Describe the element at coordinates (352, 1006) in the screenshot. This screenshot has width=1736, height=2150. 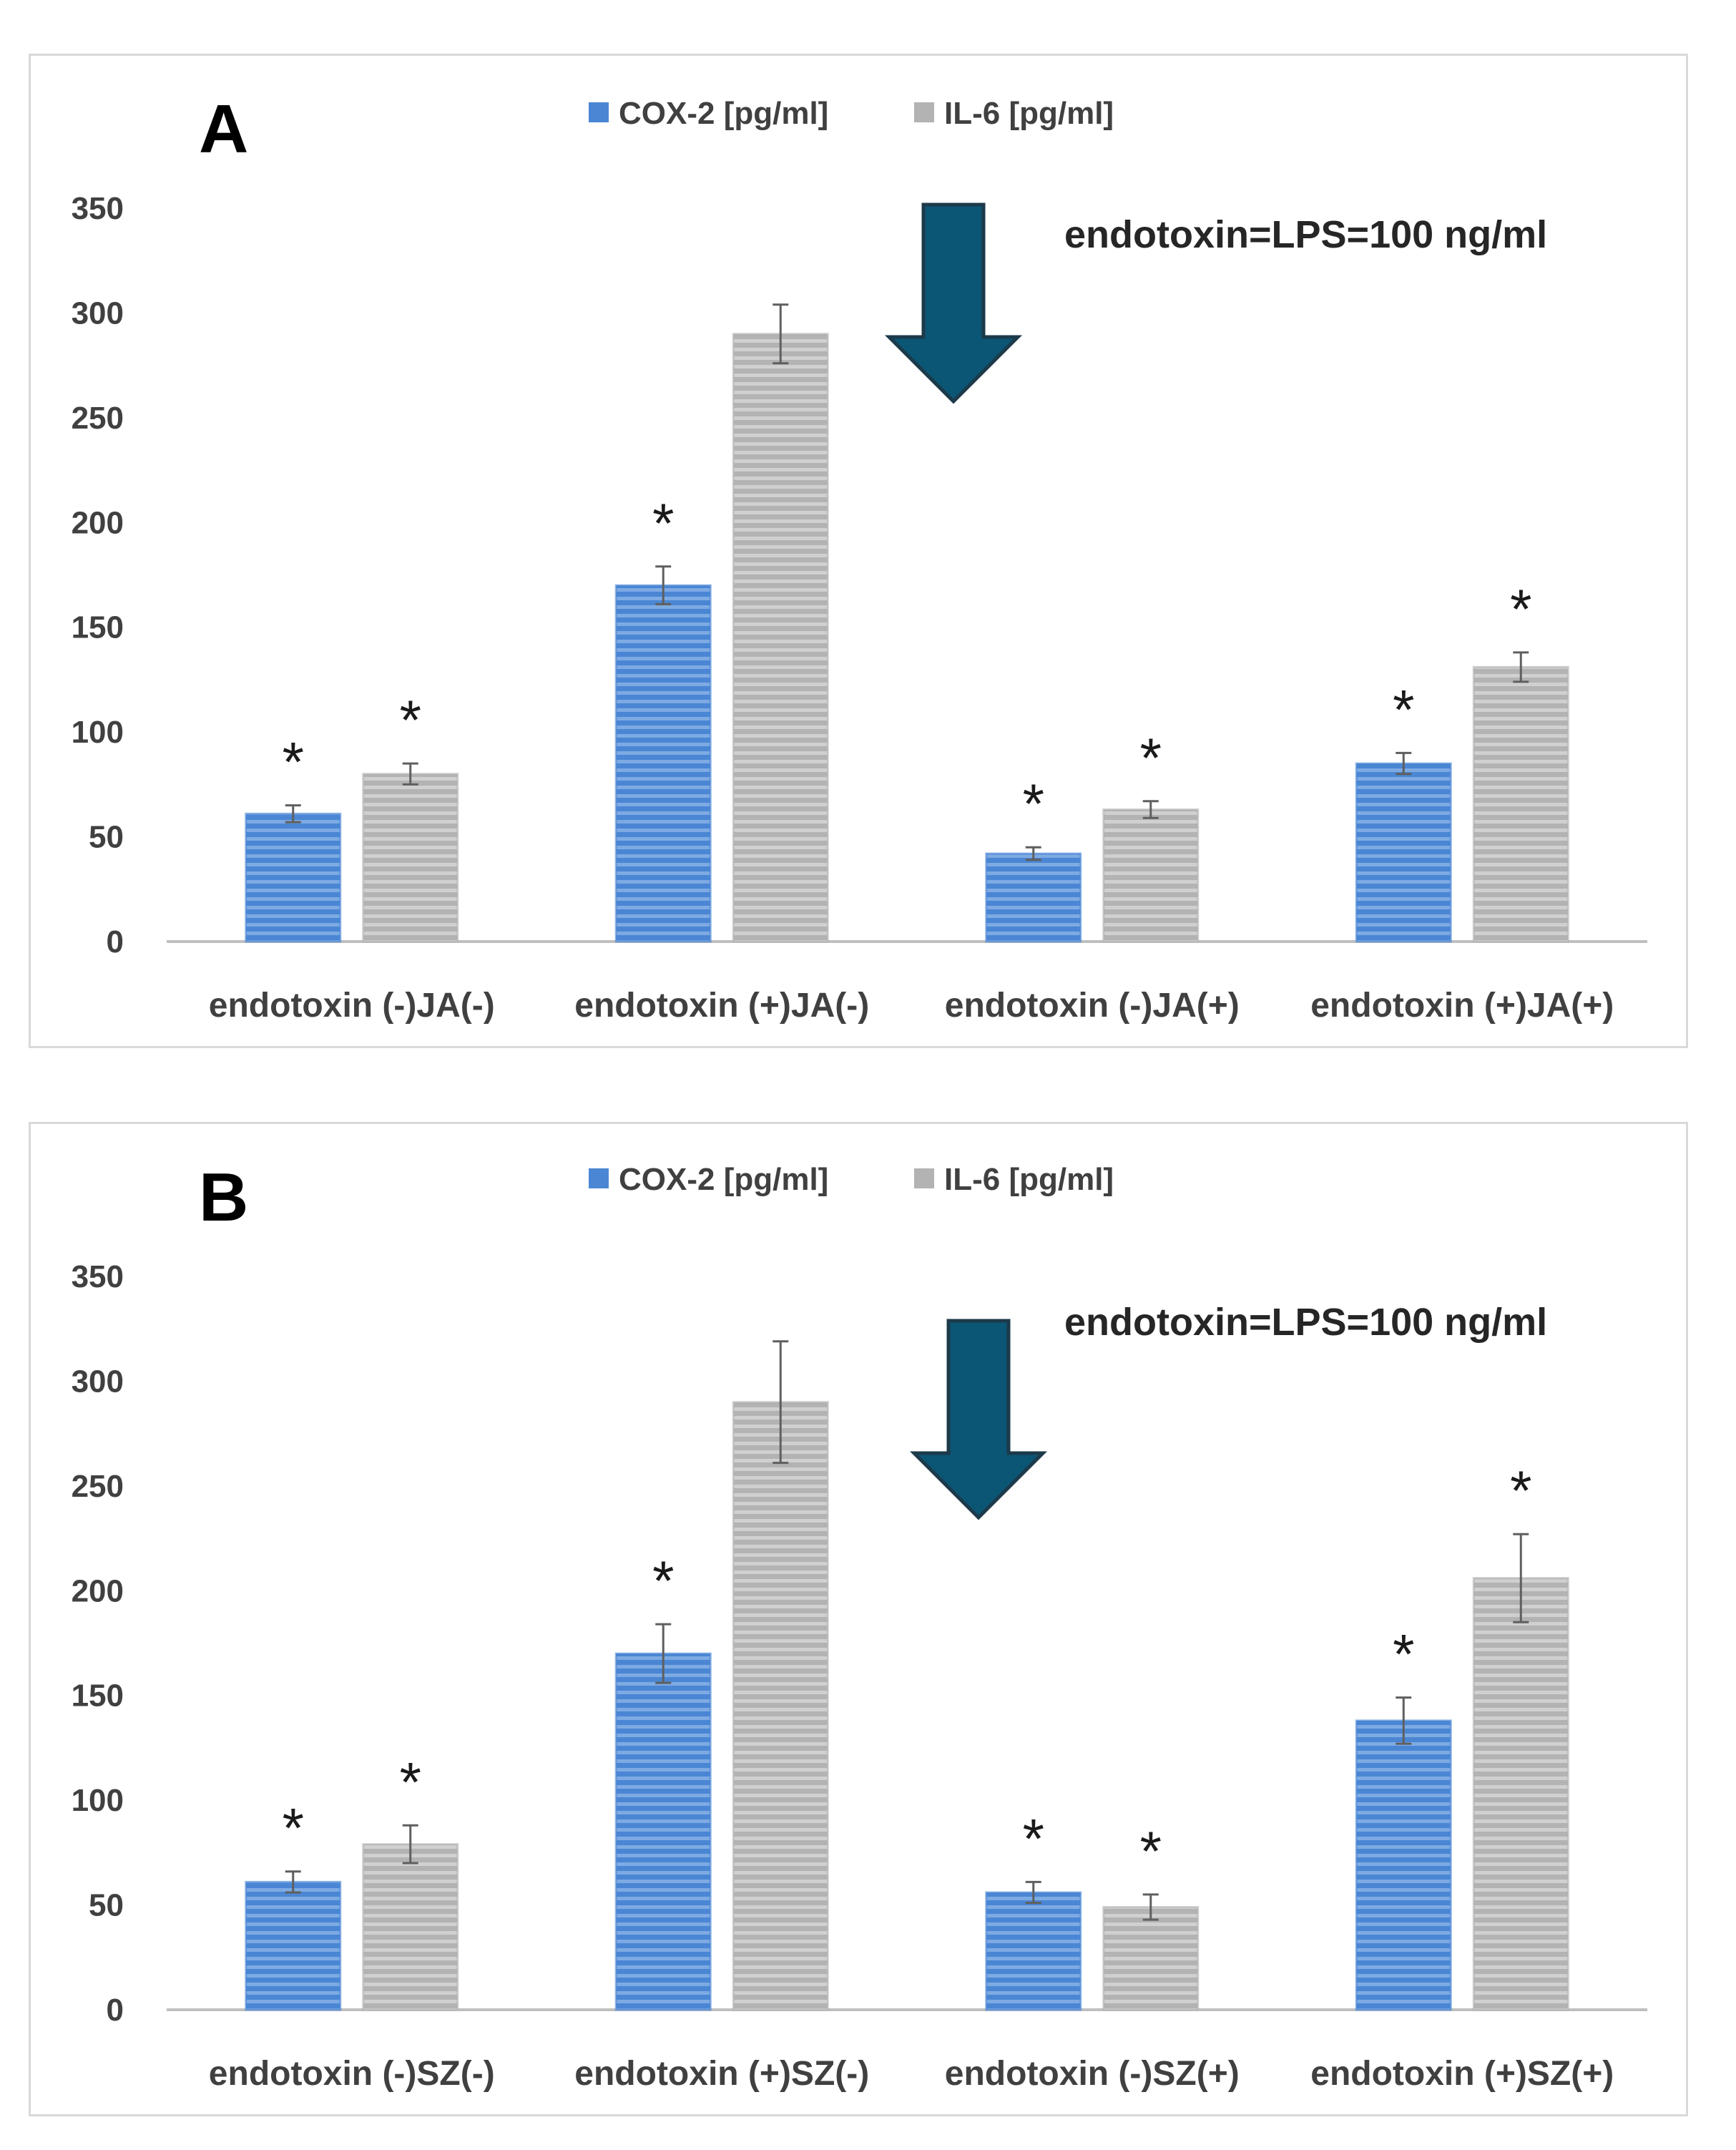
I see `category-label: endotoxin (-)JA(-)` at that location.